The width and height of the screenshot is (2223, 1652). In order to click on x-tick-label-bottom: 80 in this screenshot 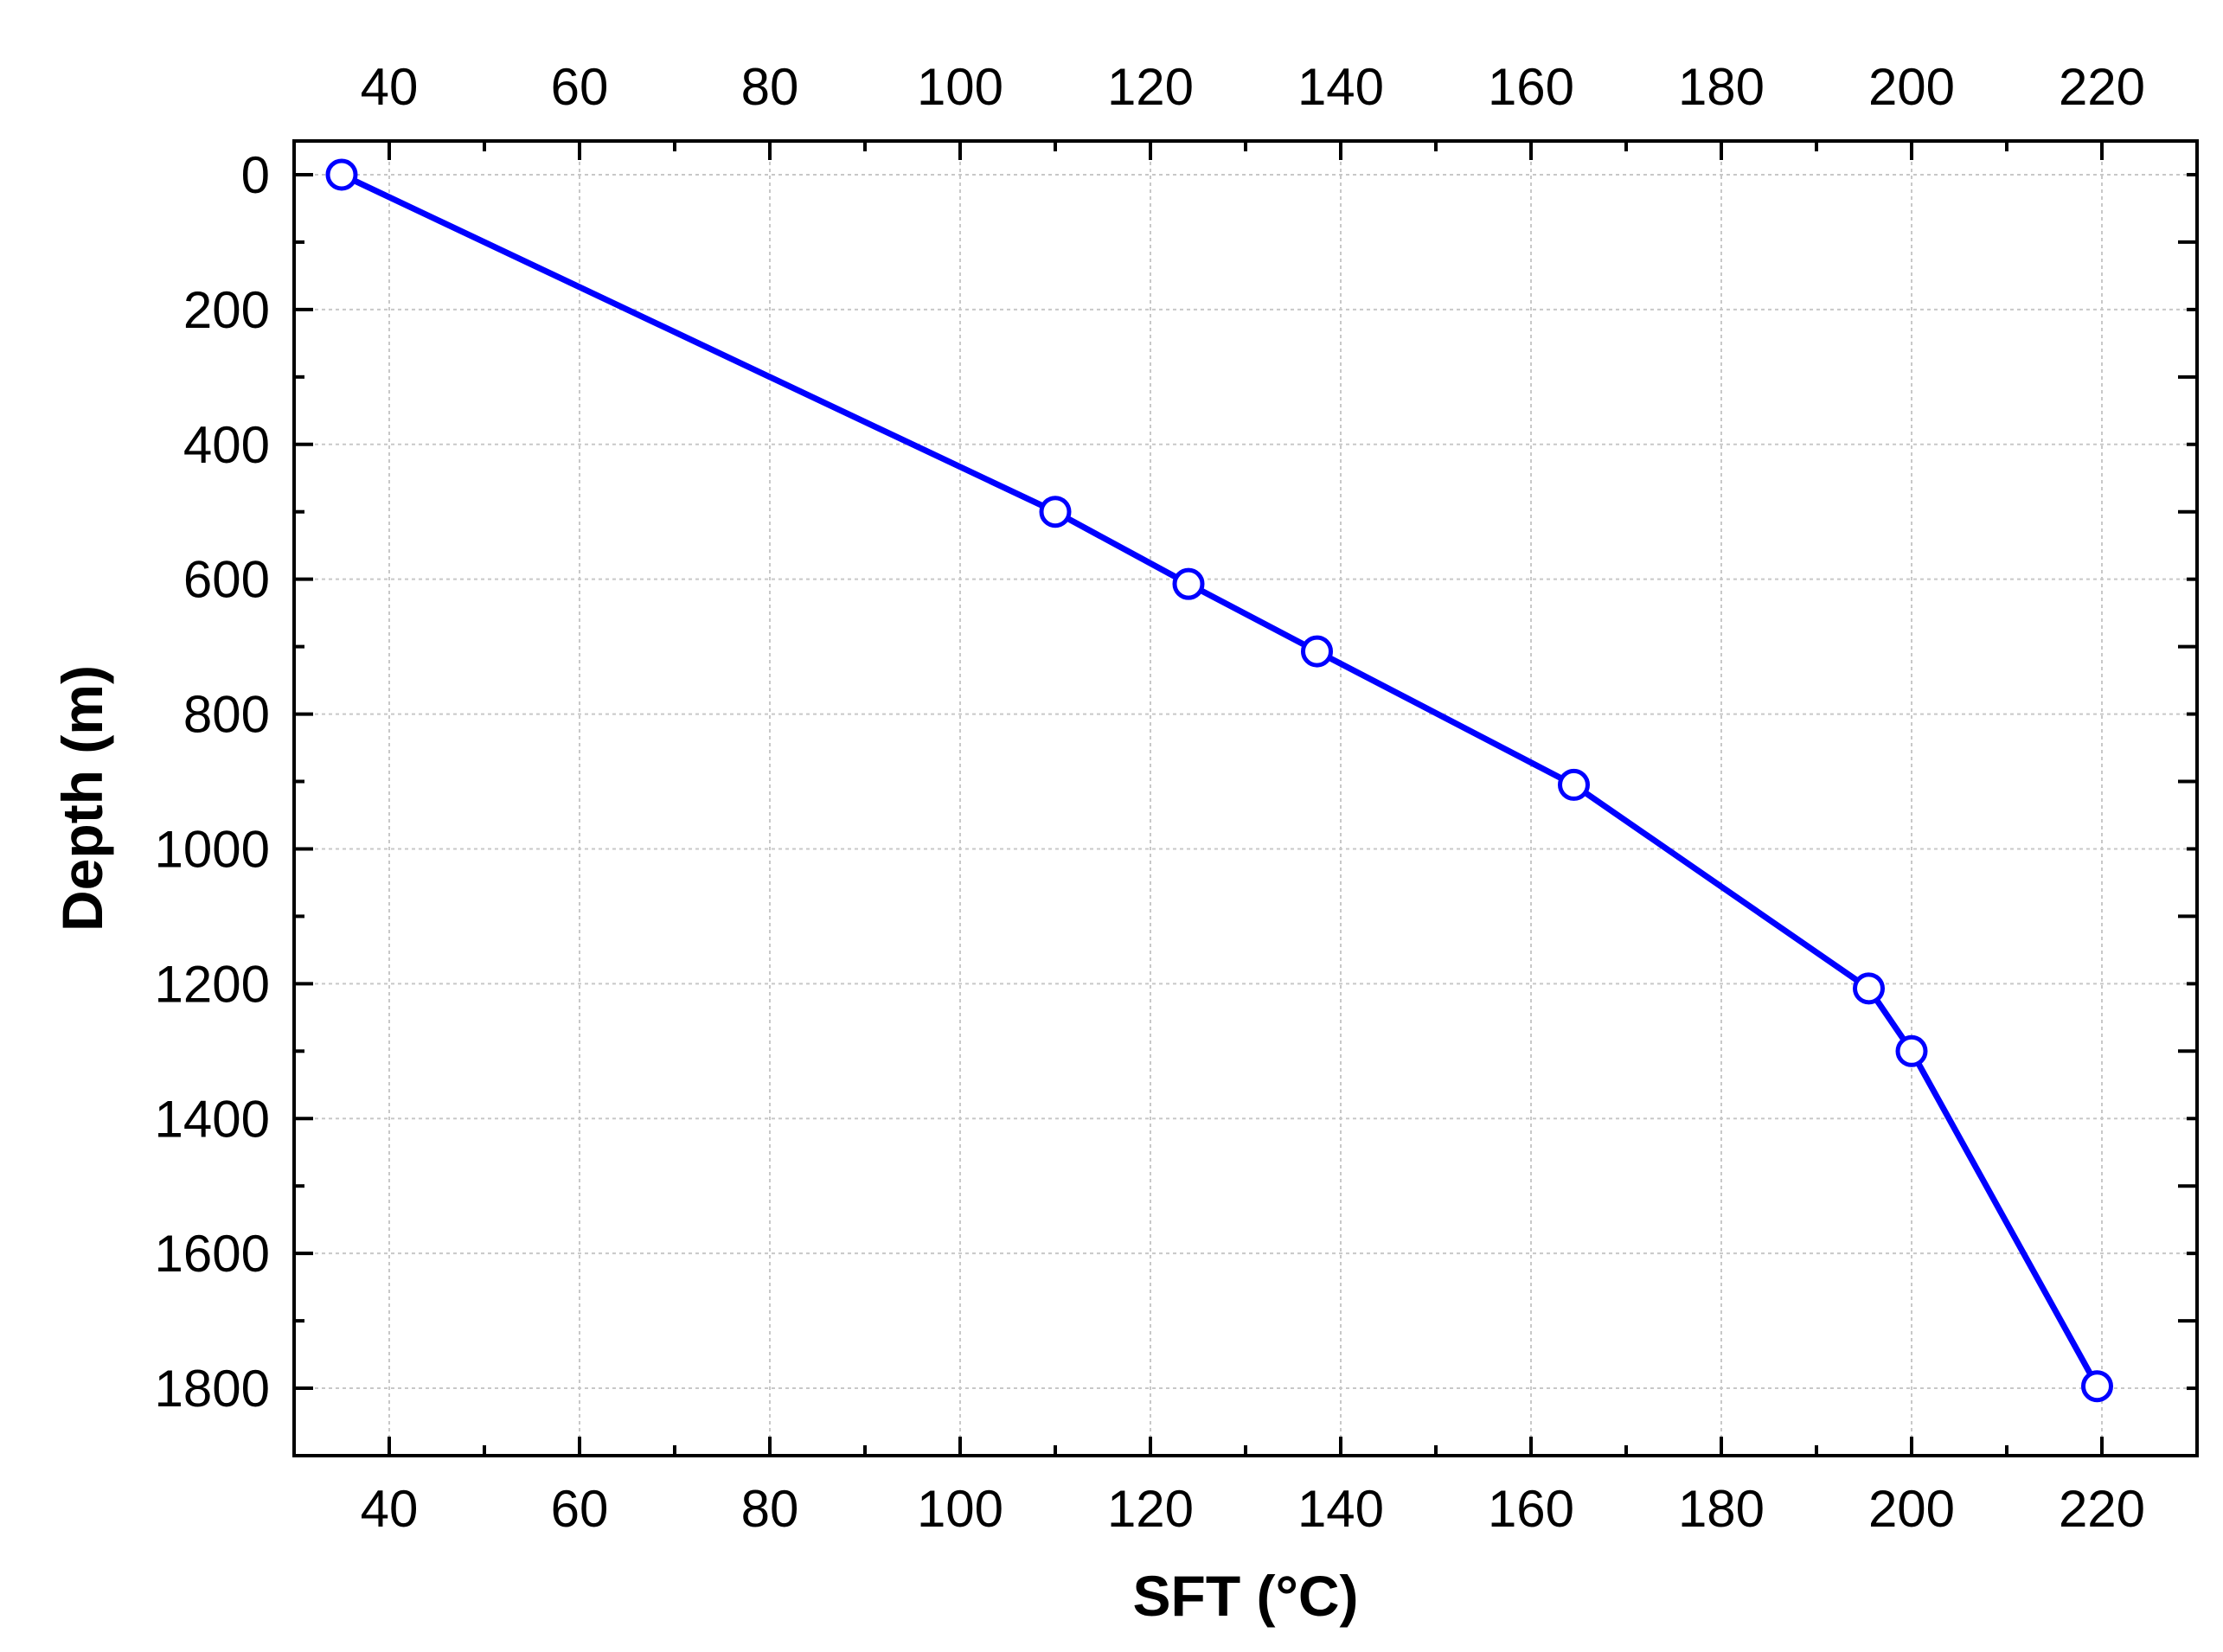, I will do `click(770, 1509)`.